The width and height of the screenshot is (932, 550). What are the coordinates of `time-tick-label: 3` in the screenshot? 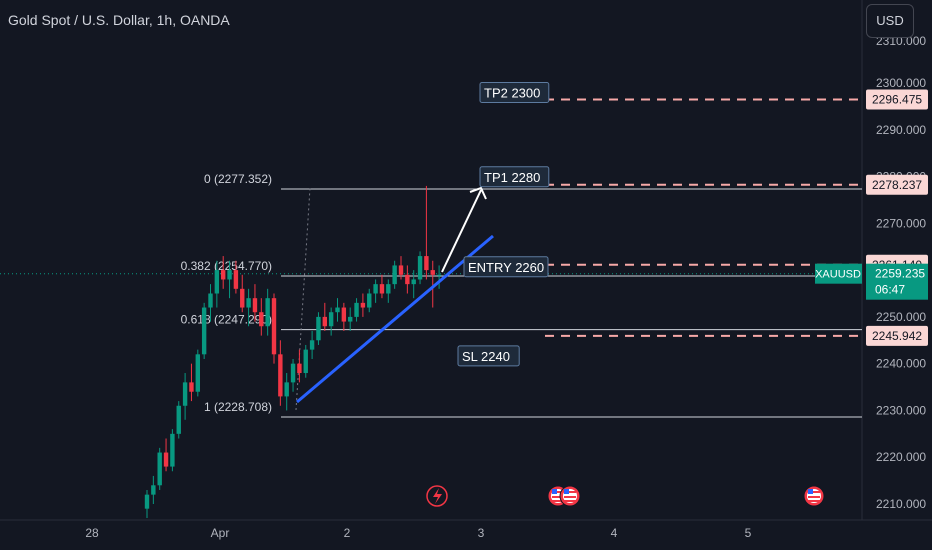 It's located at (481, 533).